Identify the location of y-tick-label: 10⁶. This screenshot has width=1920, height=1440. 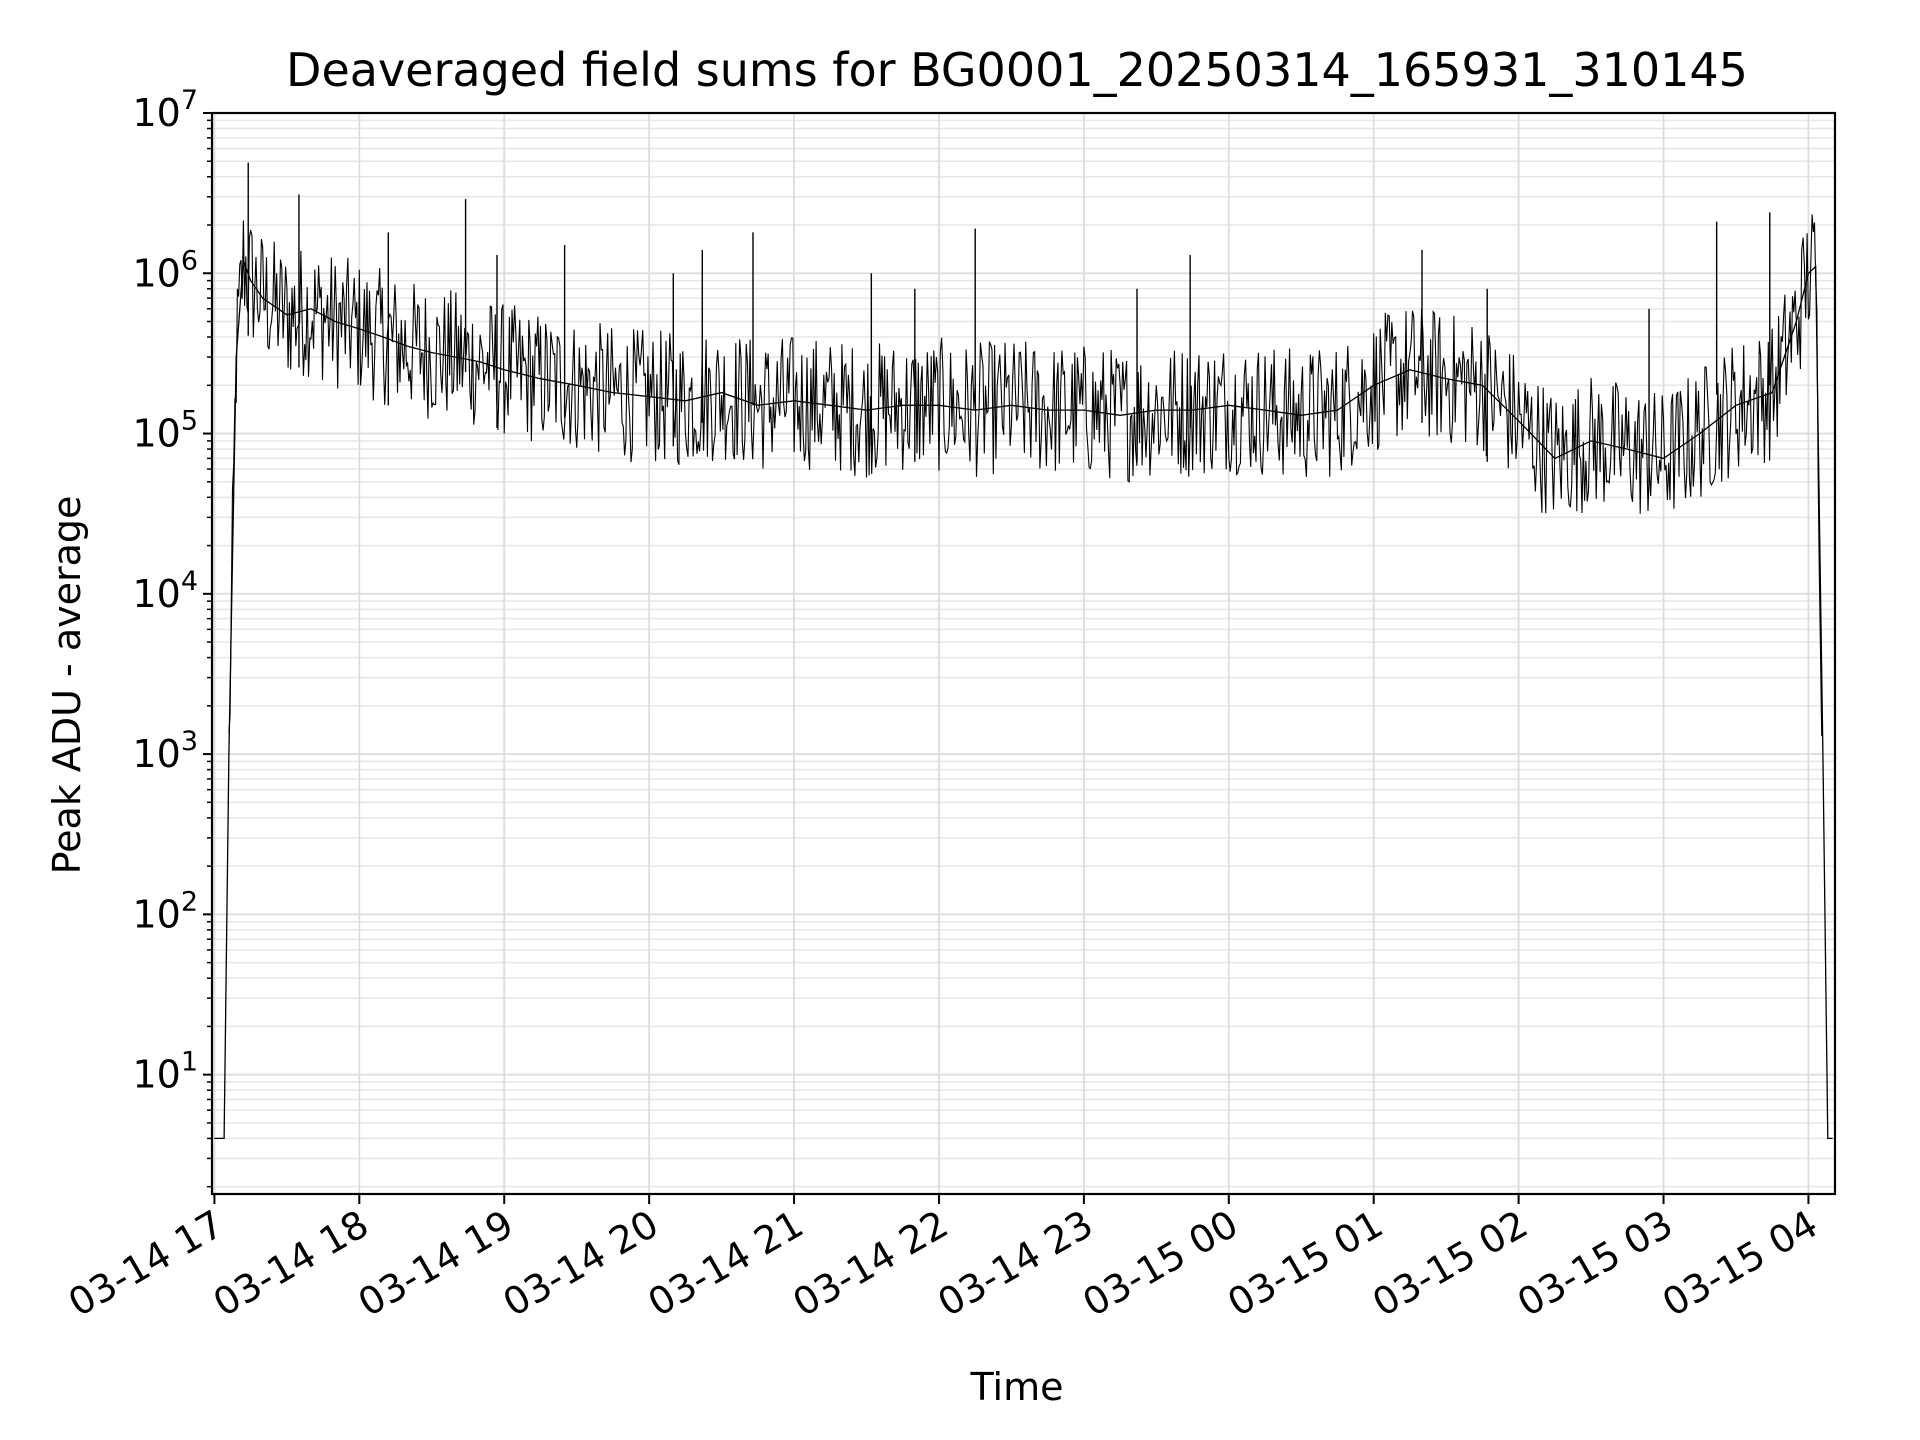
(165, 270).